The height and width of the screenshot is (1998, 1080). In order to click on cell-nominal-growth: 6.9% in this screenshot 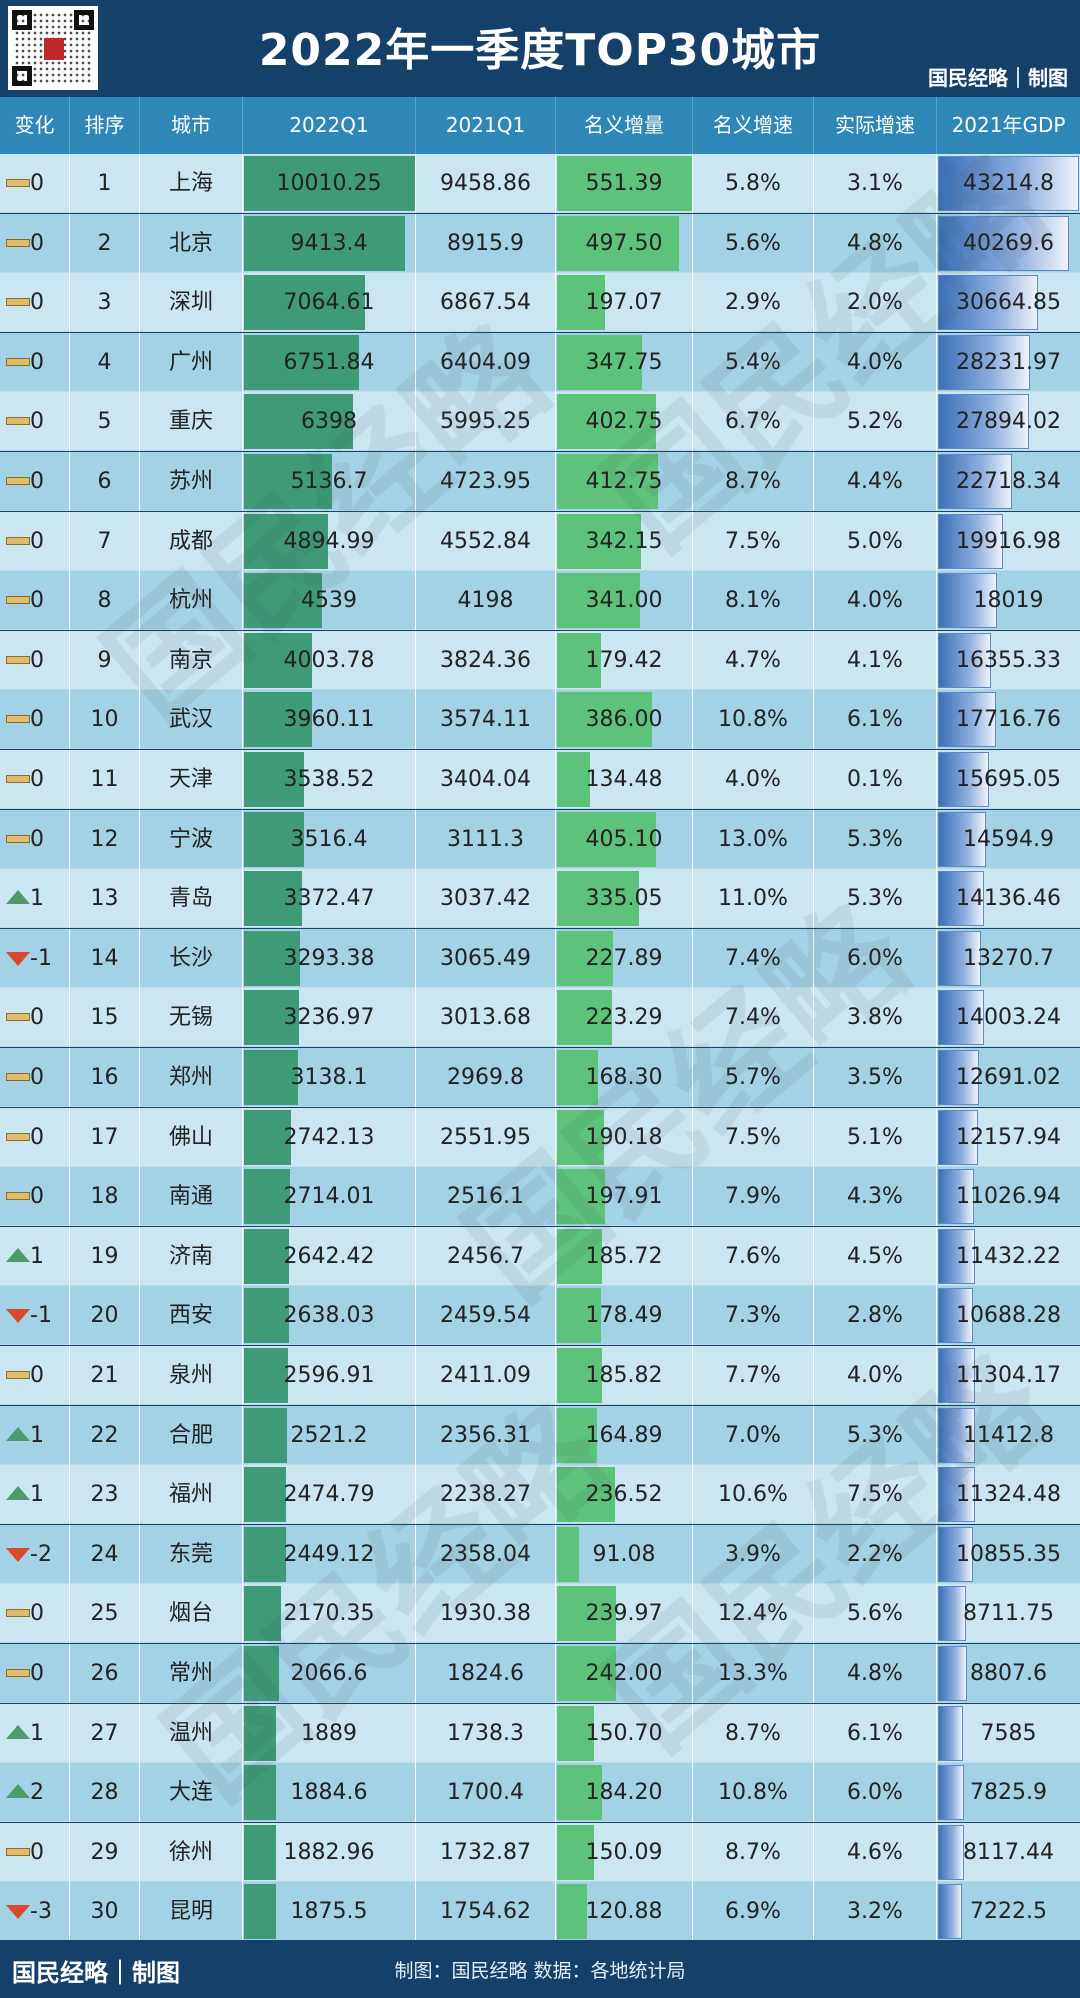, I will do `click(753, 1912)`.